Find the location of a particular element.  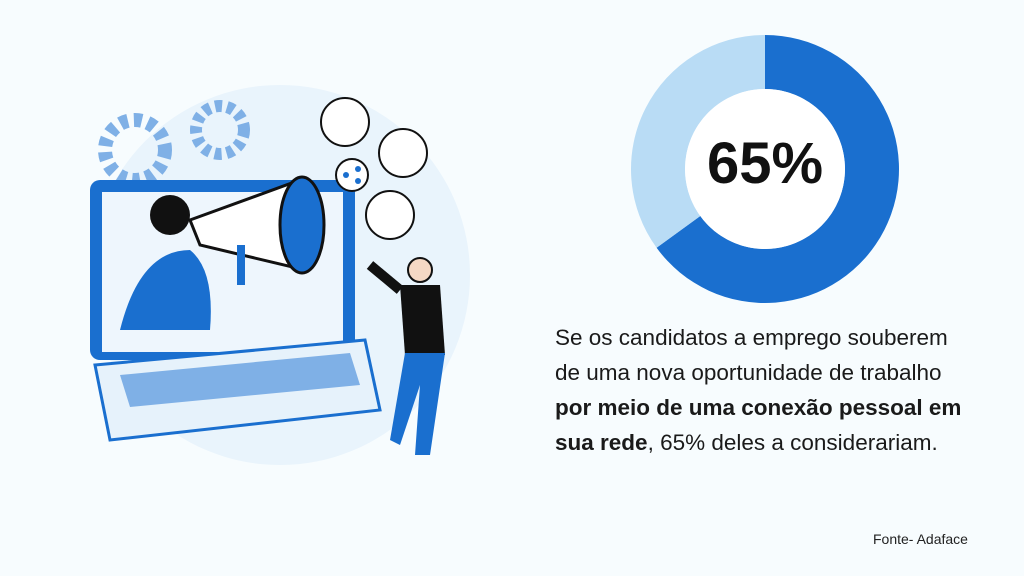

donut-center-label: 65% is located at coordinates (765, 163).